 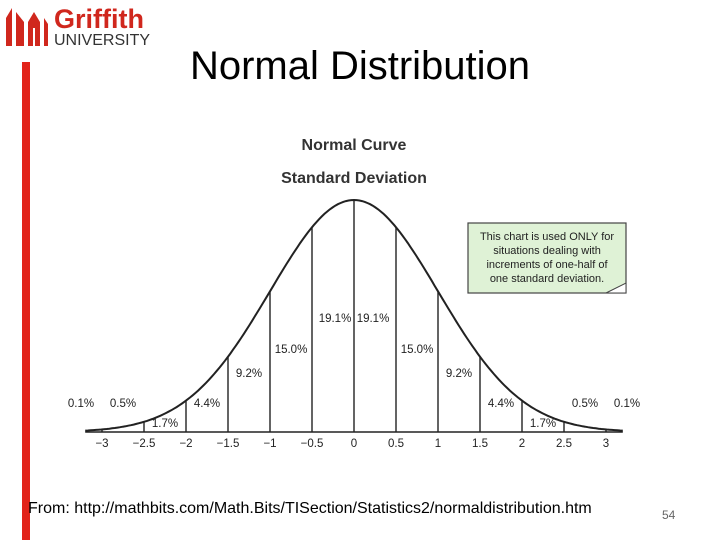 What do you see at coordinates (669, 515) in the screenshot?
I see `page-number: 54` at bounding box center [669, 515].